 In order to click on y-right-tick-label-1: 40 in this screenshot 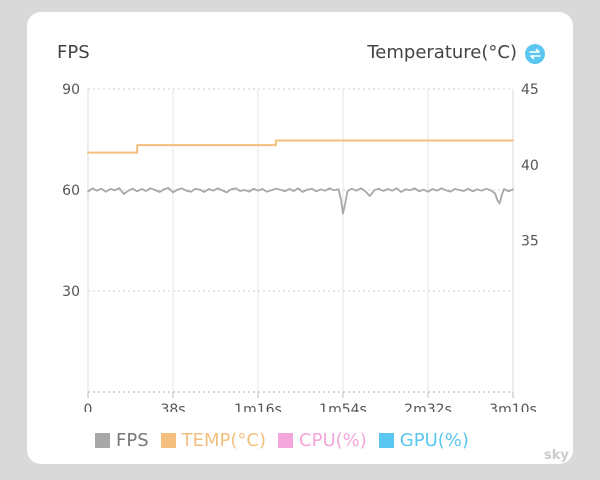, I will do `click(530, 166)`.